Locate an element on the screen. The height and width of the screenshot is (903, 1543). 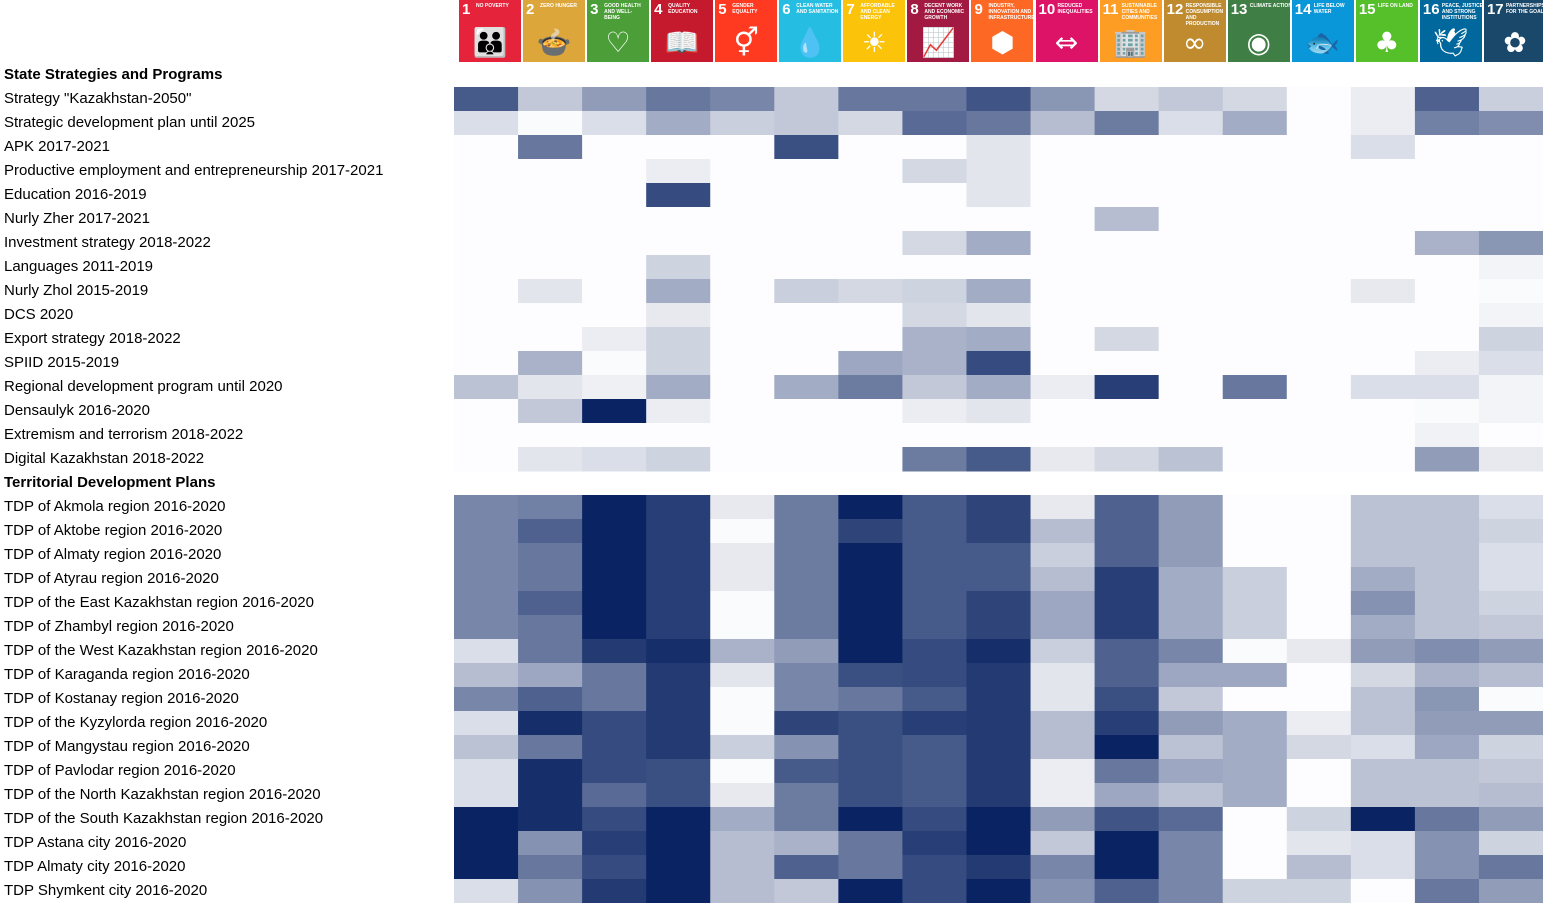
section-heading-state: State Strategies and Programs is located at coordinates (113, 74).